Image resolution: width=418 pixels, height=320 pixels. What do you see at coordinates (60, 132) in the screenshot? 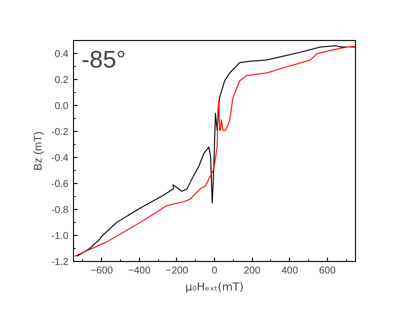
I see `y-tick-label: -0.2` at bounding box center [60, 132].